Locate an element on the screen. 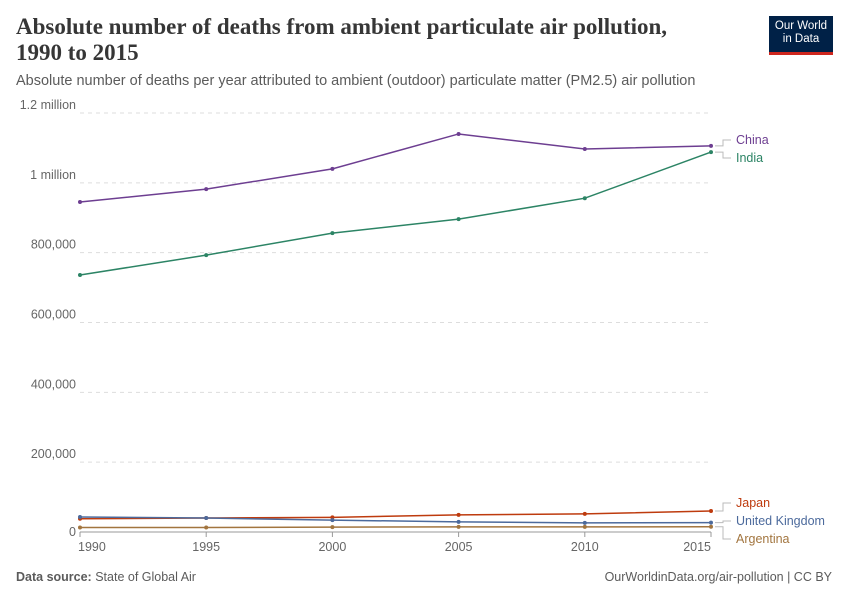  x-tick-label: 1990 is located at coordinates (92, 547).